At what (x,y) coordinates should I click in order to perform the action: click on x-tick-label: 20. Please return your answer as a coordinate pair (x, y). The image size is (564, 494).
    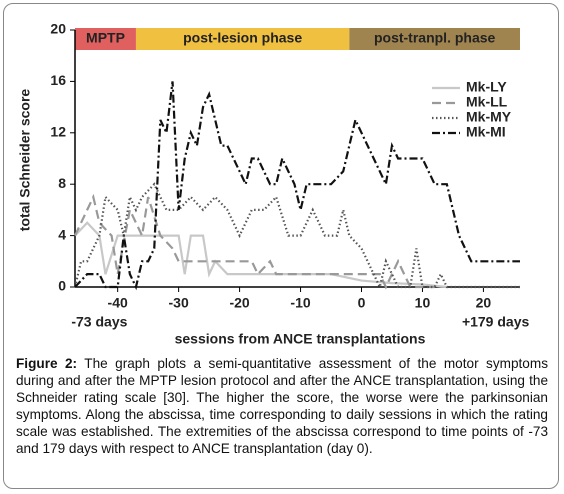
    Looking at the image, I should click on (484, 303).